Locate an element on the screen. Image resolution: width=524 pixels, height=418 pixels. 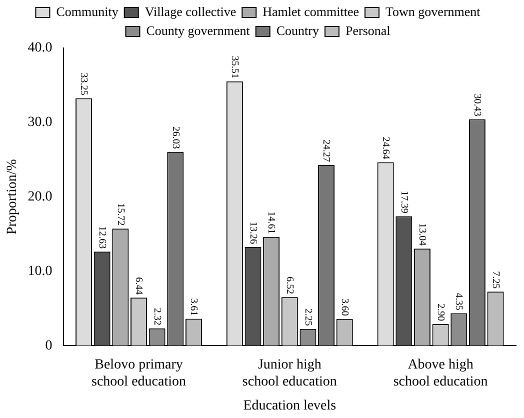
y-tick-label: 10.0 is located at coordinates (40, 271).